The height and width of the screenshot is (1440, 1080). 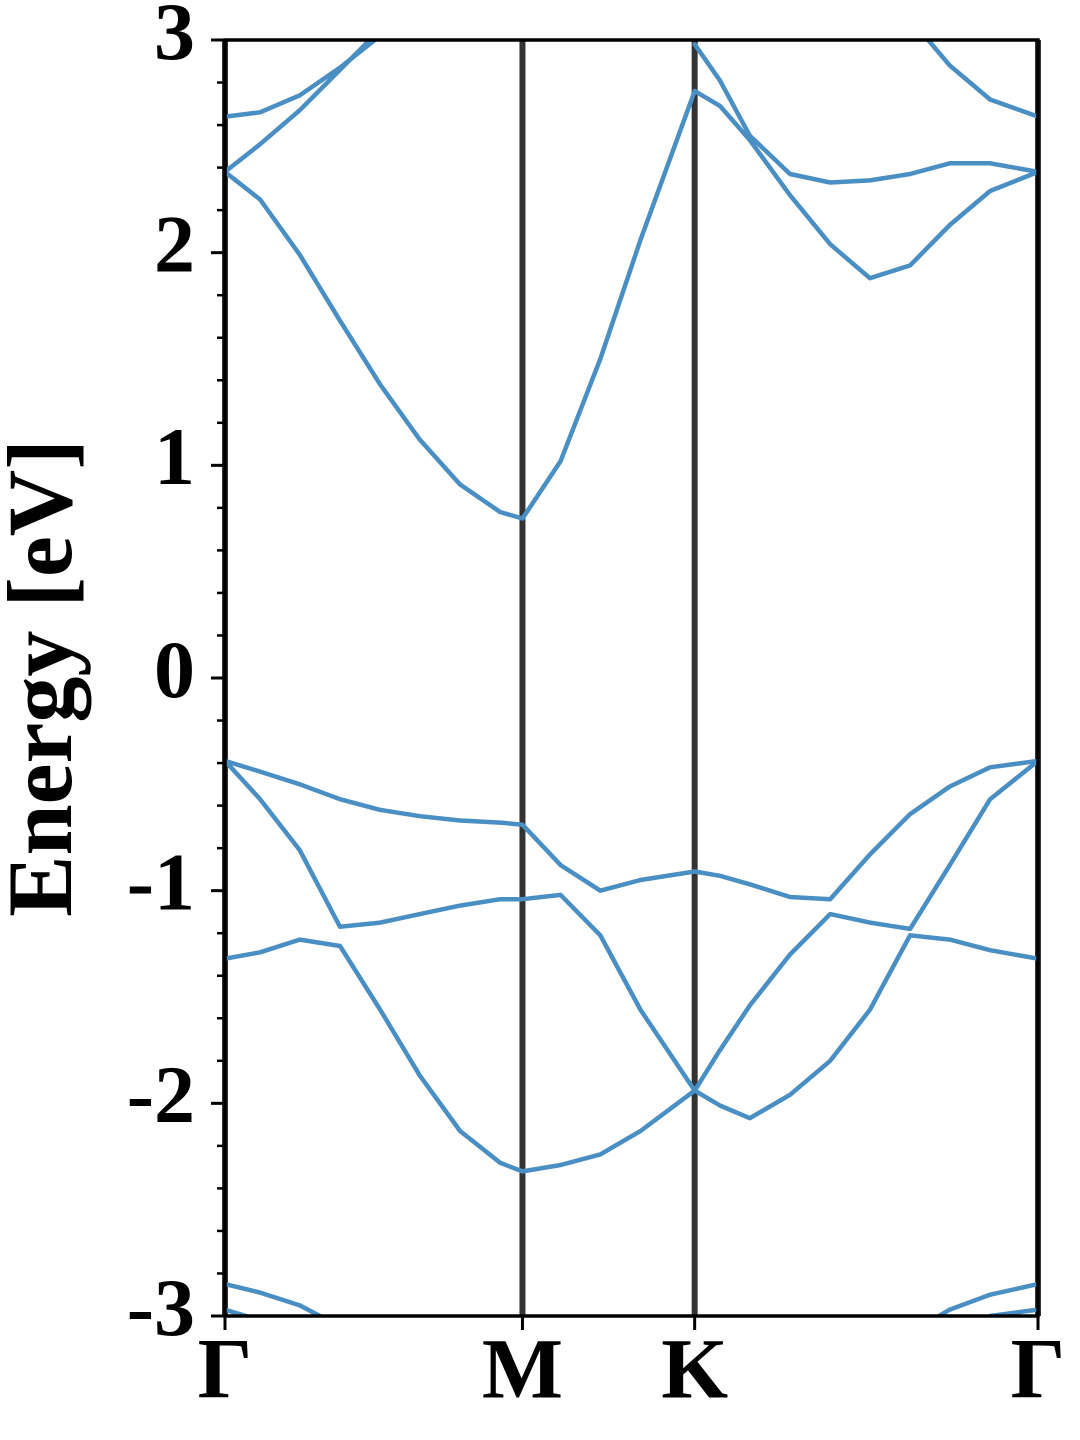 I want to click on y-tick-label: -2, so click(x=161, y=1094).